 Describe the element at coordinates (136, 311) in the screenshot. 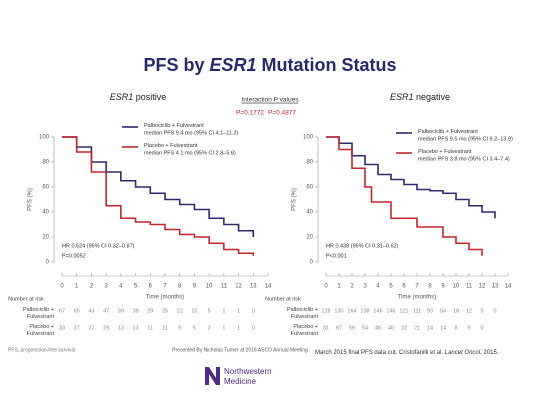

I see `risk-number: 38` at that location.